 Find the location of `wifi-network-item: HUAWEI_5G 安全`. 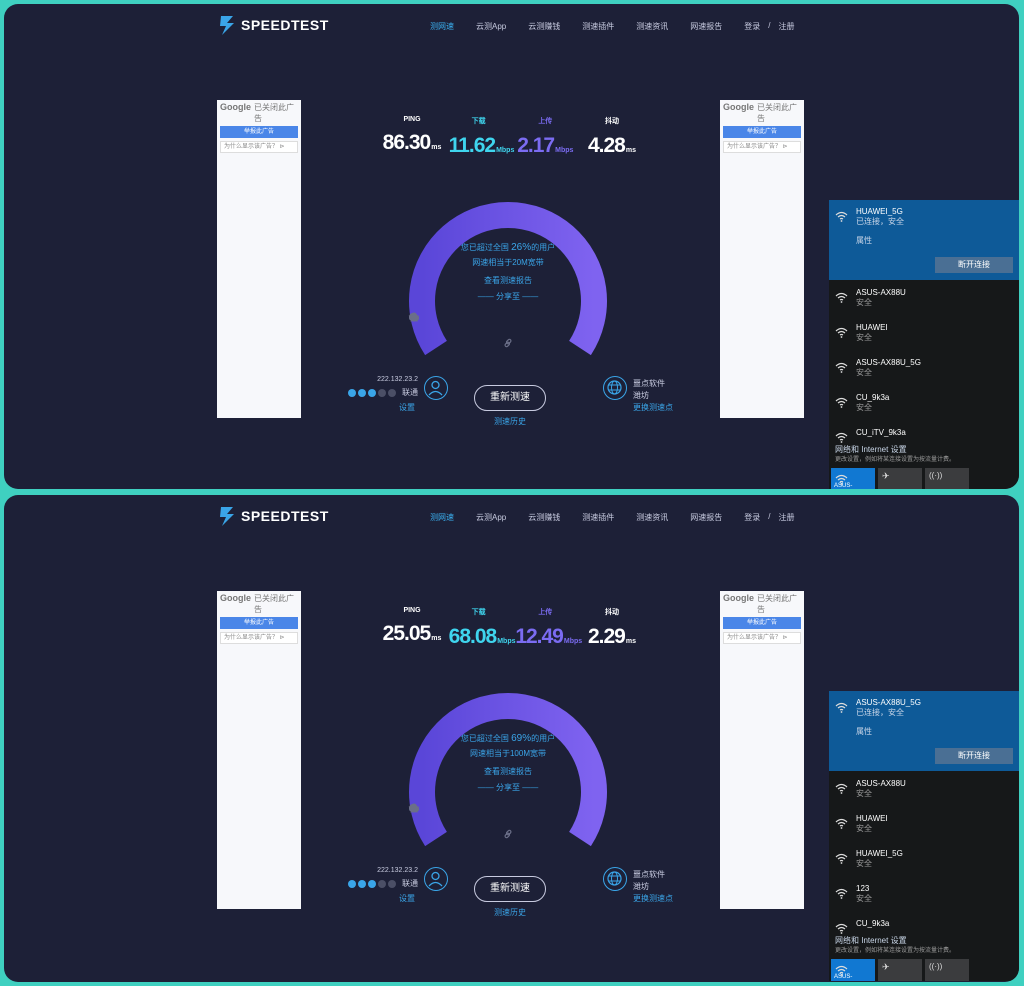

wifi-network-item: HUAWEI_5G 安全 is located at coordinates (924, 866).